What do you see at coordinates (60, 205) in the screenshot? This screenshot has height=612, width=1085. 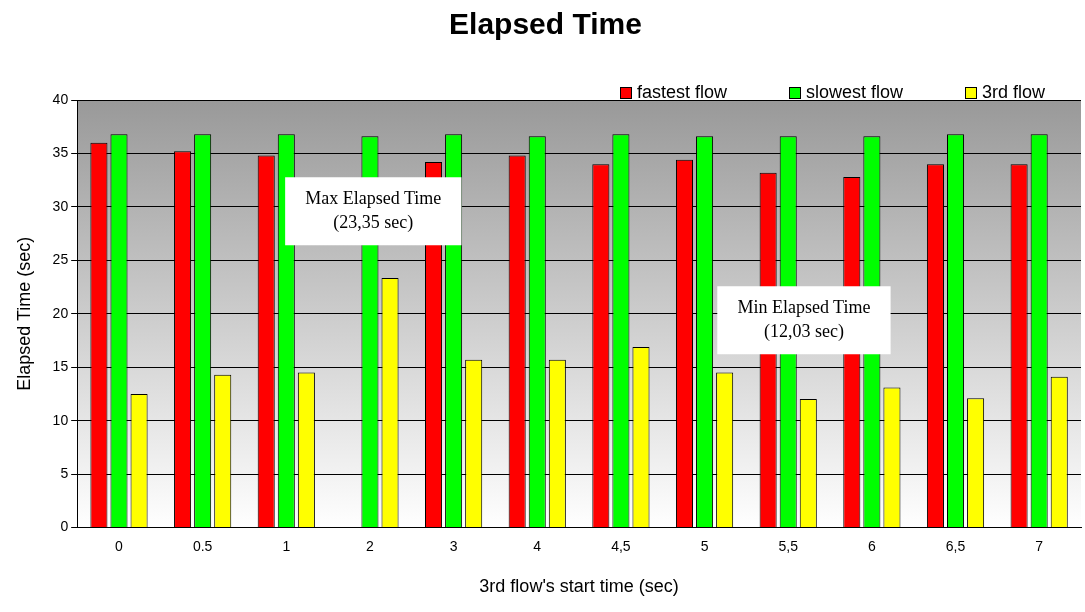 I see `y-tick-label: 30` at bounding box center [60, 205].